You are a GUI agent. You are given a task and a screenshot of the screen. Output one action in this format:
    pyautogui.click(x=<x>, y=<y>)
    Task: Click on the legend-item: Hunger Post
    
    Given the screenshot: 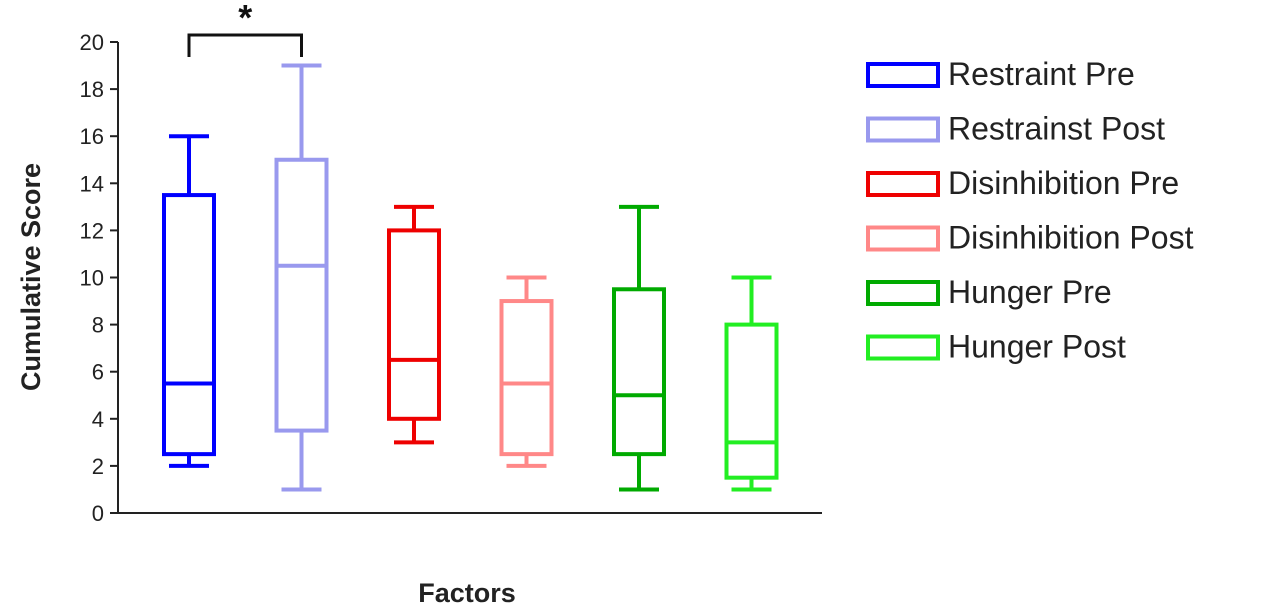 What is the action you would take?
    pyautogui.click(x=996, y=347)
    